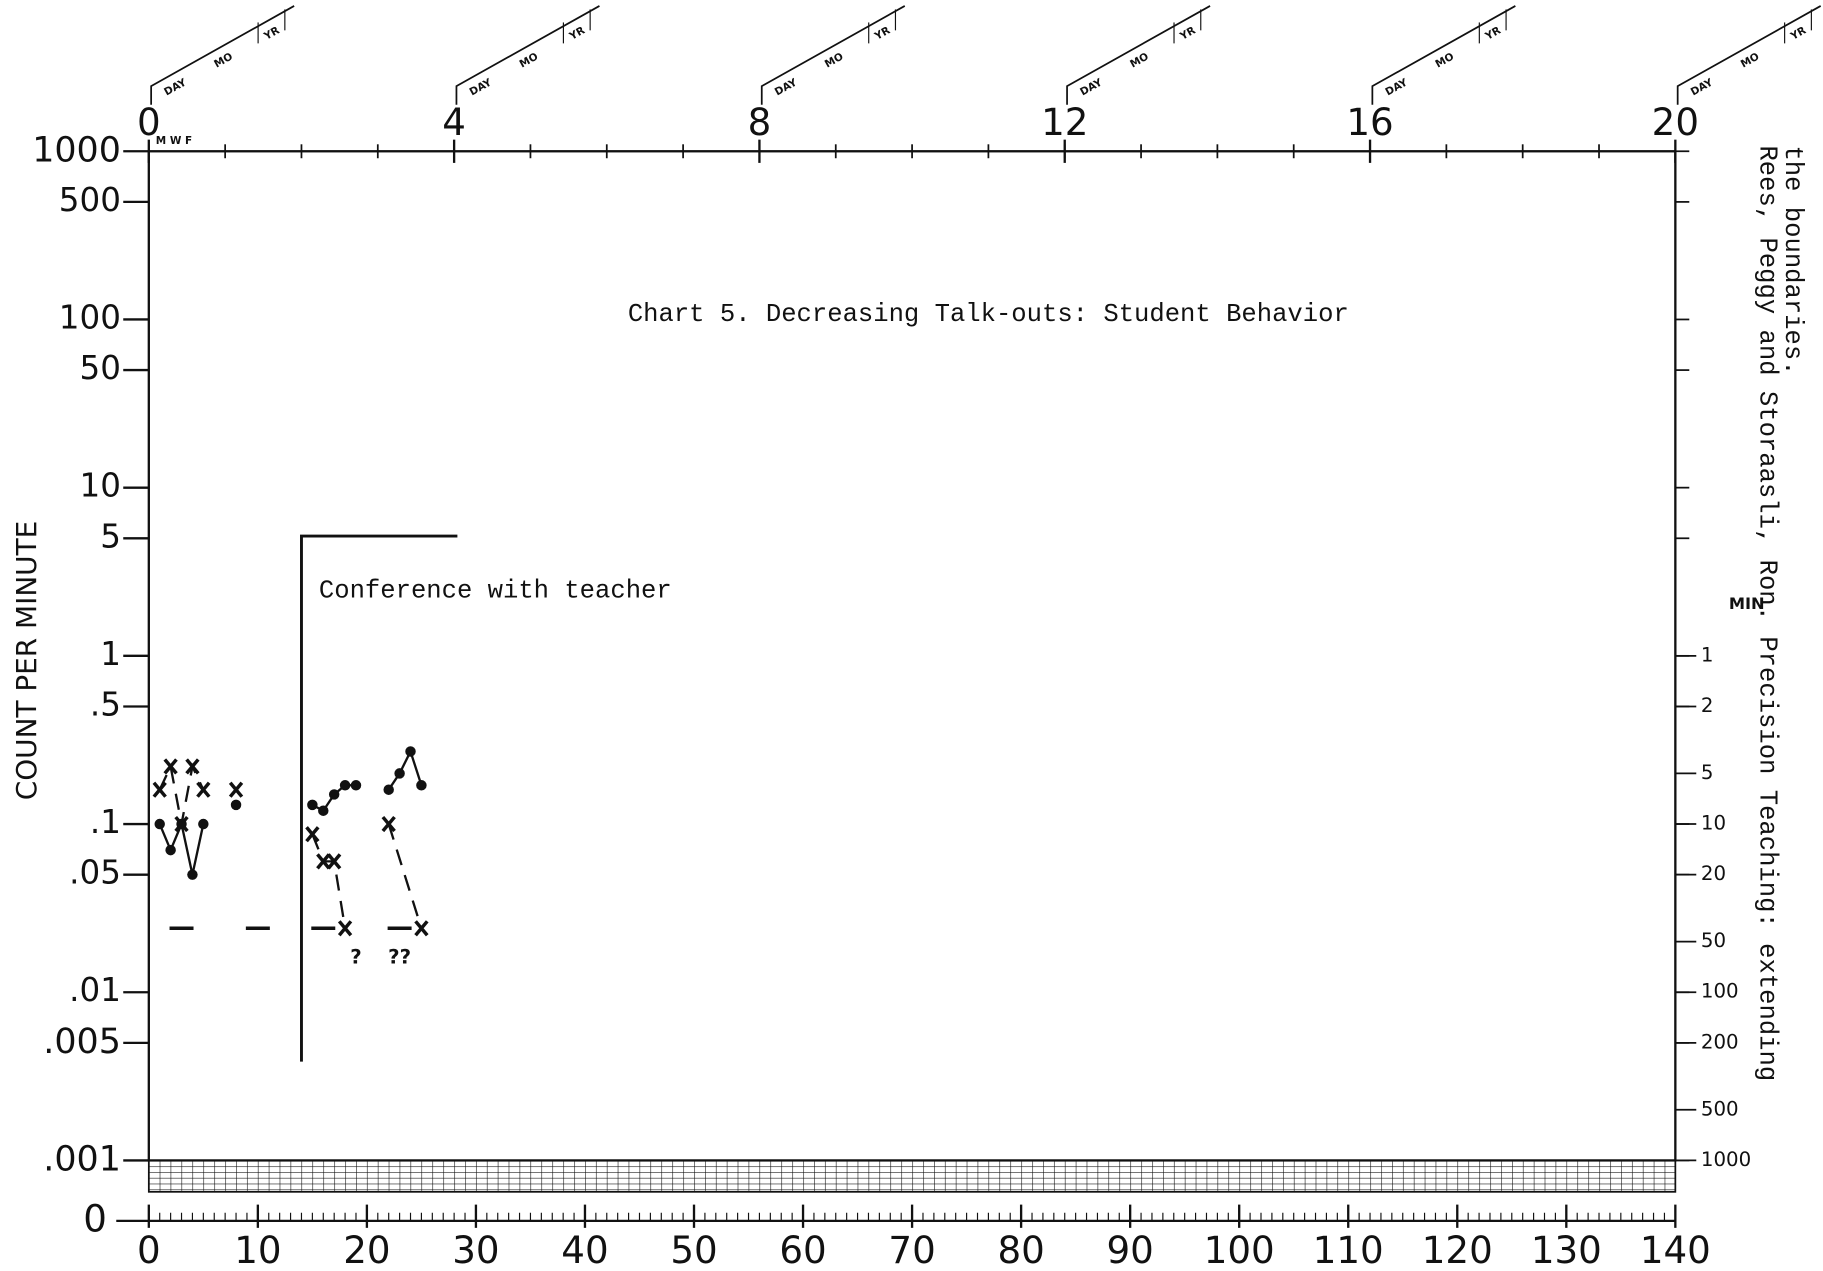 This screenshot has width=1823, height=1271. What do you see at coordinates (82, 1042) in the screenshot?
I see `y-tick-label: .005` at bounding box center [82, 1042].